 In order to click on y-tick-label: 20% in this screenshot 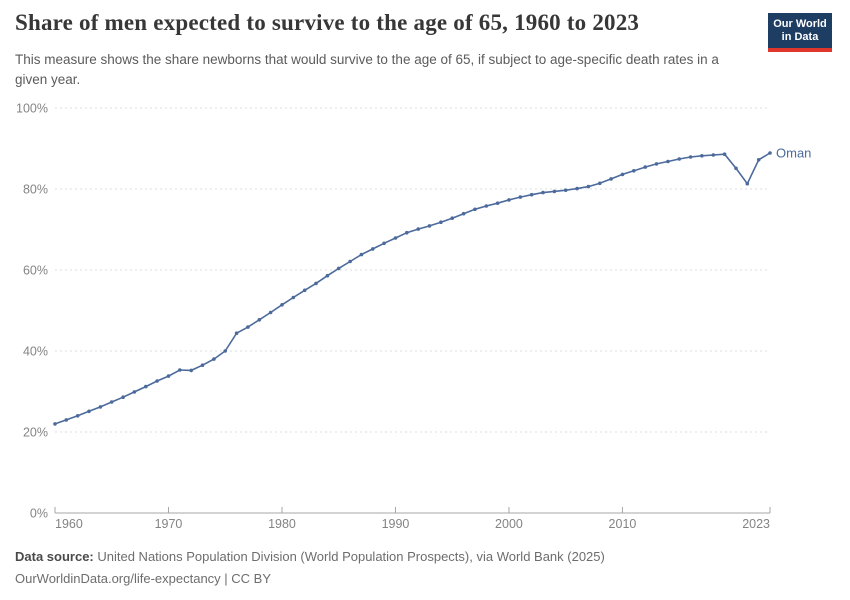, I will do `click(35, 433)`.